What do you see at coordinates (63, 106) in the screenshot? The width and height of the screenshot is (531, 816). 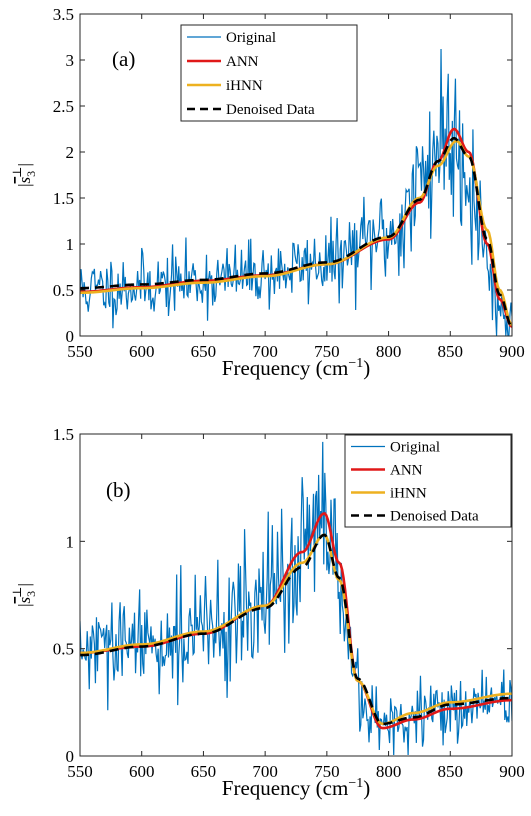 I see `y-tick-label: 2.5` at bounding box center [63, 106].